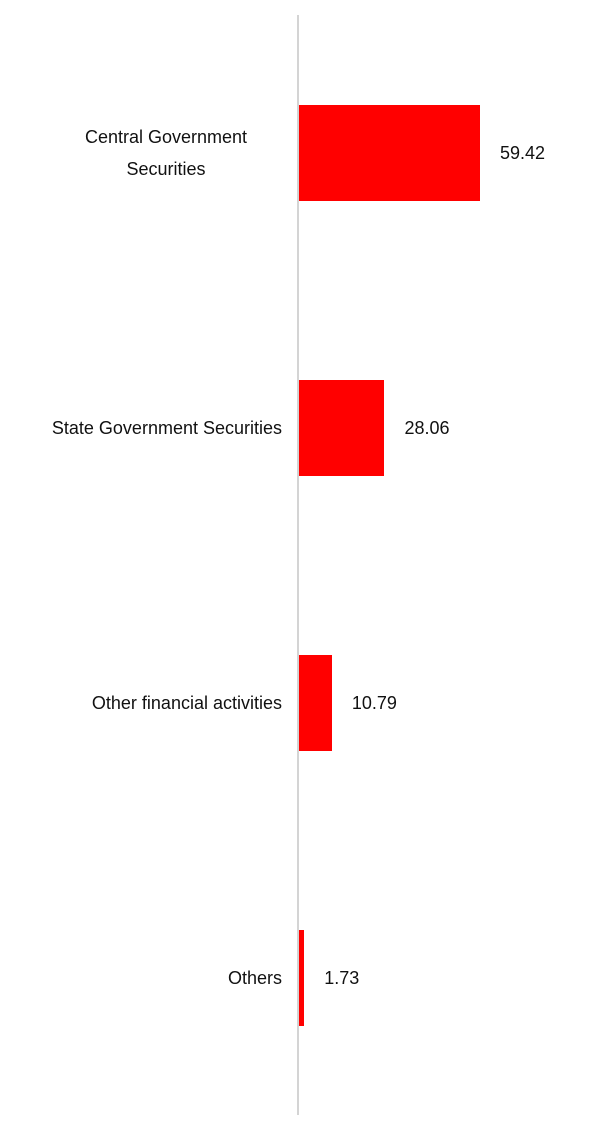  I want to click on category-label-box: State Government Securities, so click(161, 428).